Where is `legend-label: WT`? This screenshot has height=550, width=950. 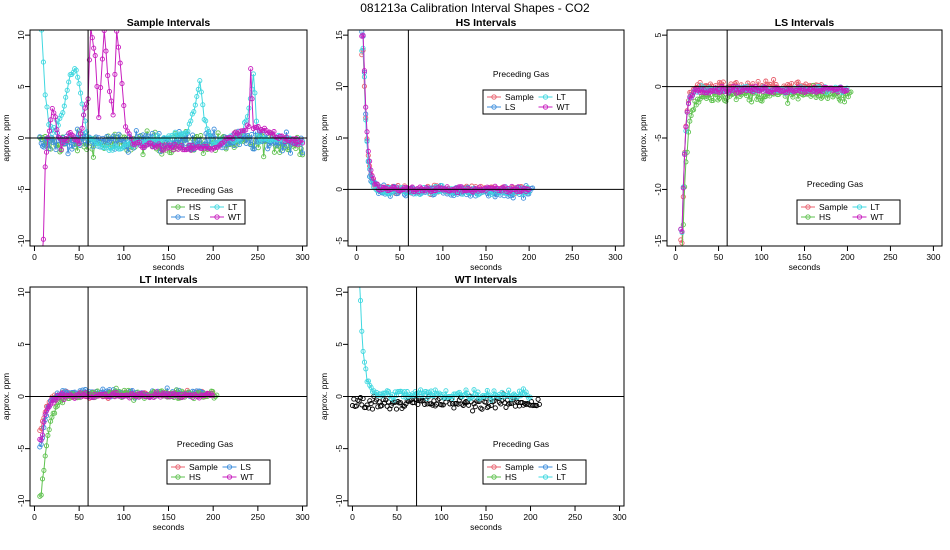 legend-label: WT is located at coordinates (234, 217).